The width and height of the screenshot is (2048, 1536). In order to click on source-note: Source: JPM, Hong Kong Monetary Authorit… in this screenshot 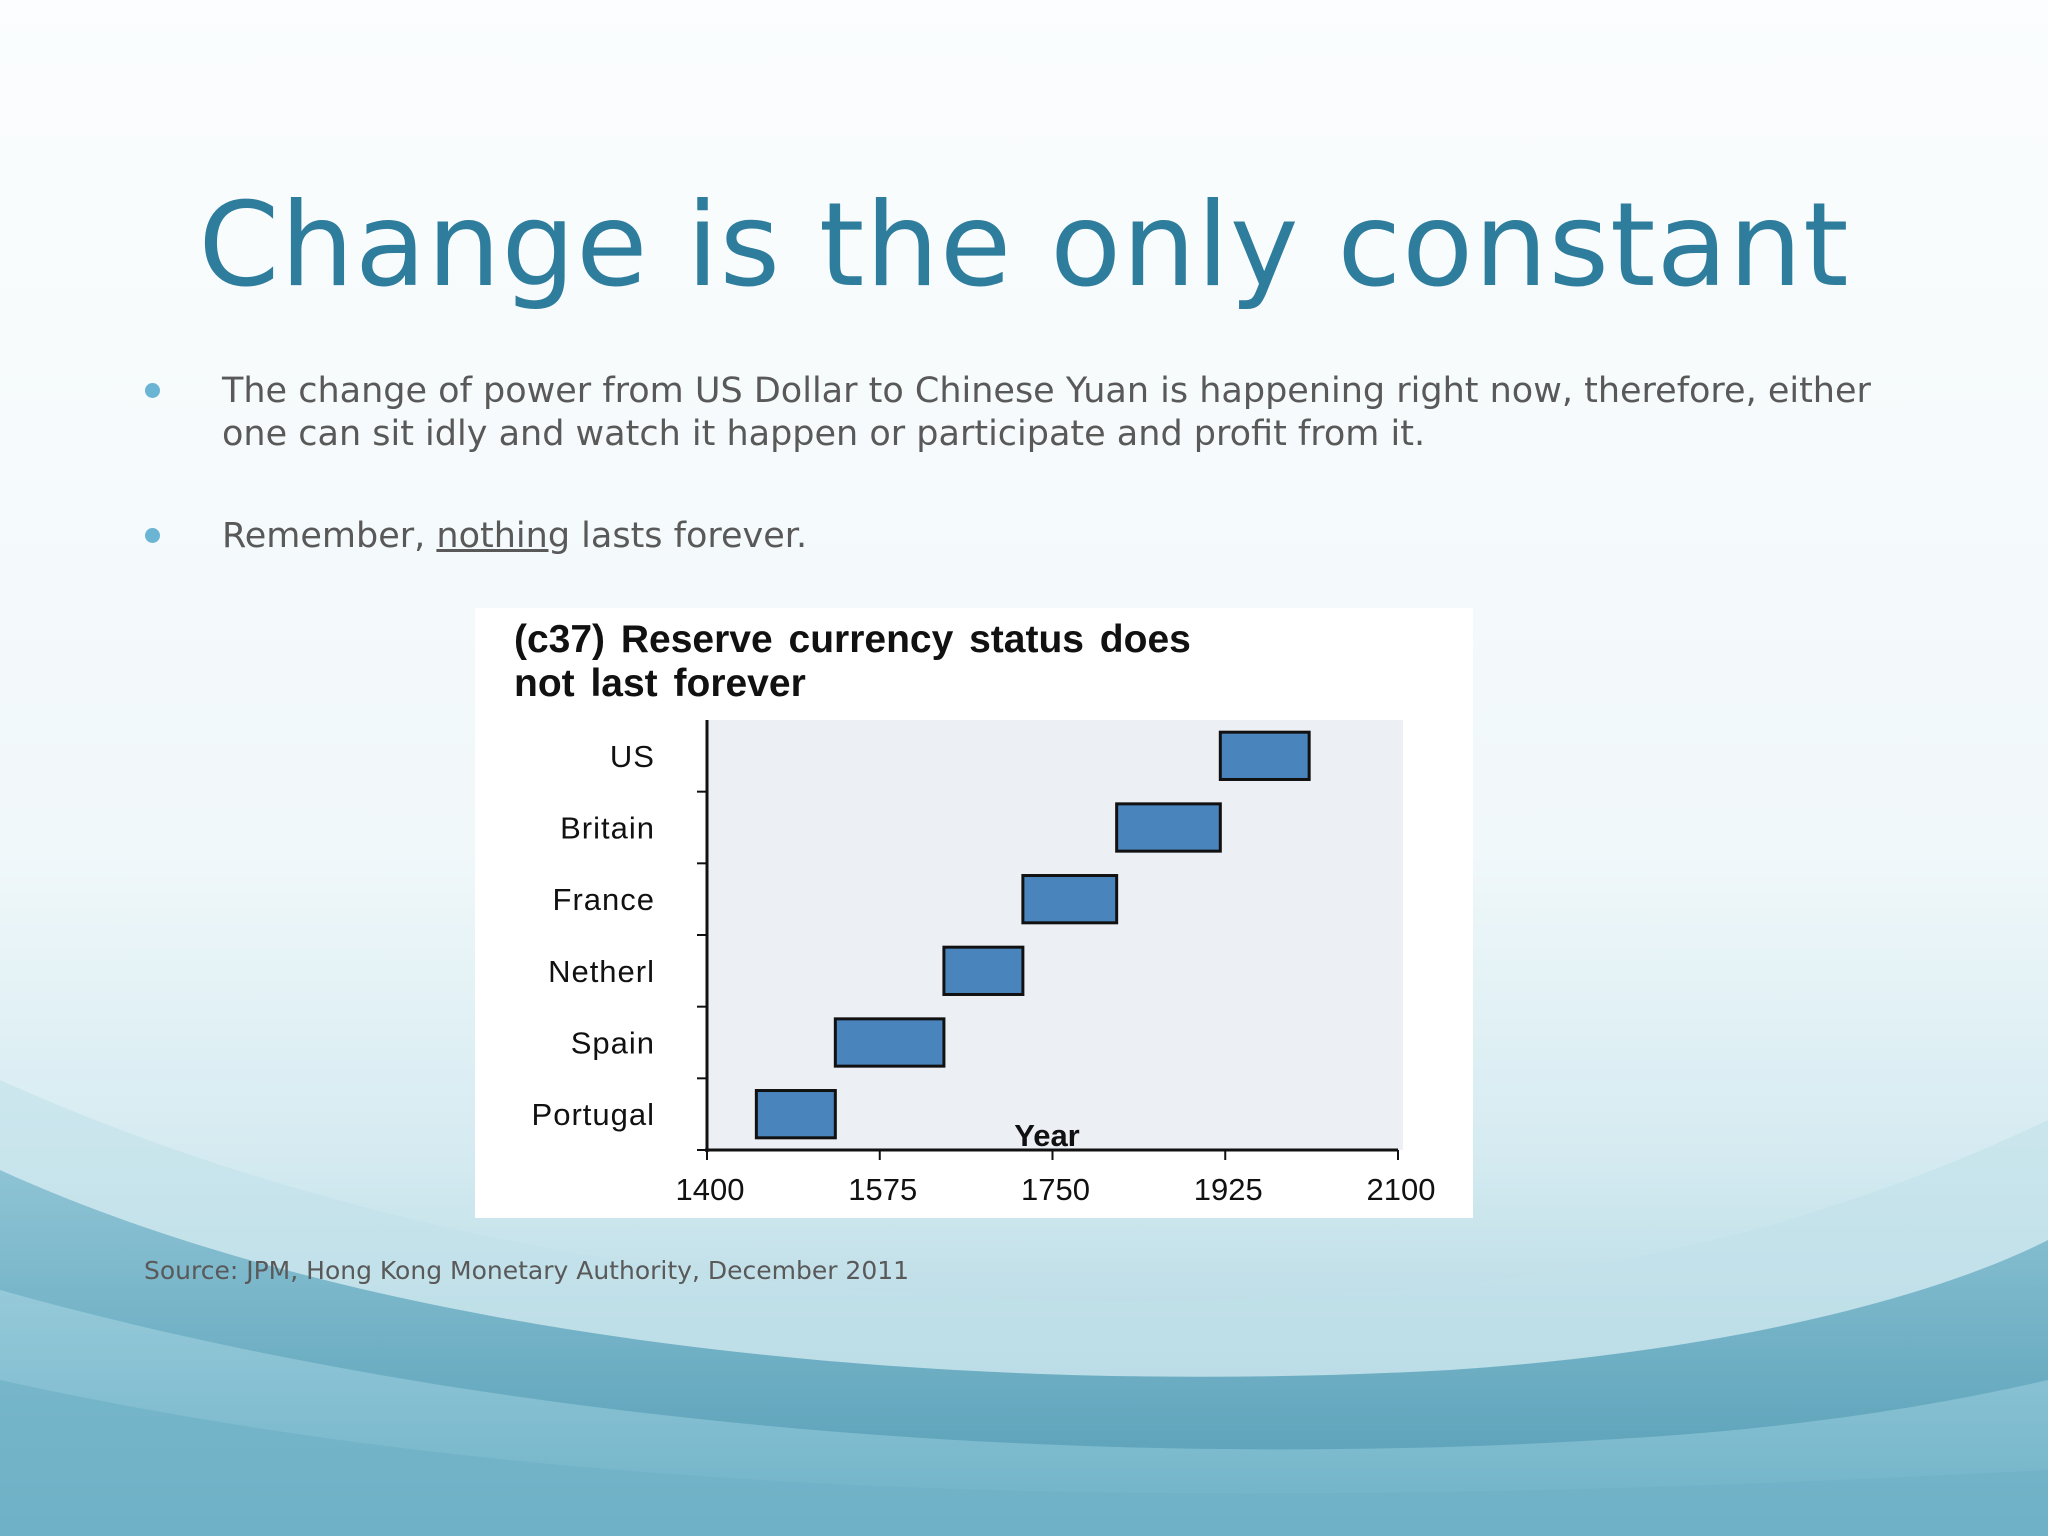, I will do `click(527, 1270)`.